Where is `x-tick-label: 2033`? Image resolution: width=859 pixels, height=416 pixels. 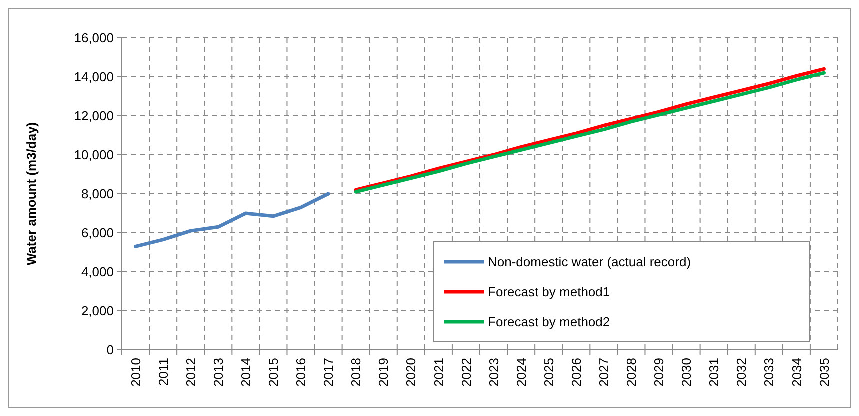 x-tick-label: 2033 is located at coordinates (769, 372).